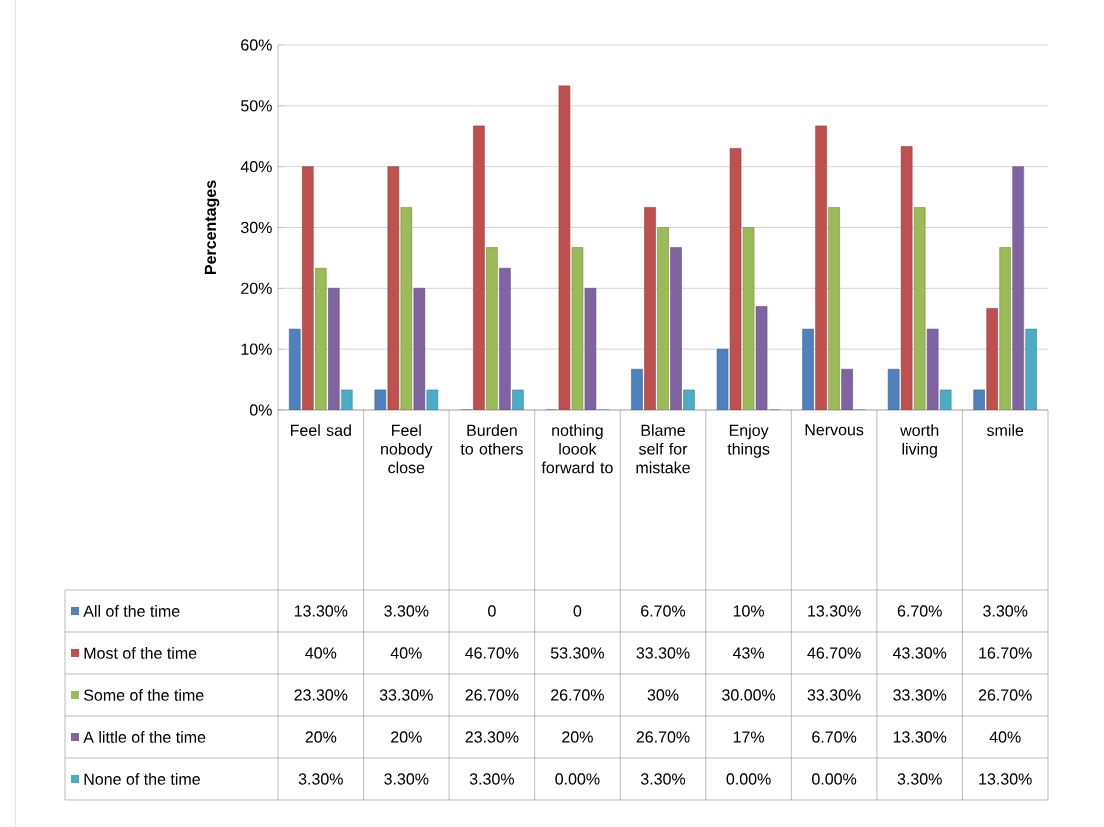  What do you see at coordinates (256, 167) in the screenshot?
I see `y-tick-label: 40%` at bounding box center [256, 167].